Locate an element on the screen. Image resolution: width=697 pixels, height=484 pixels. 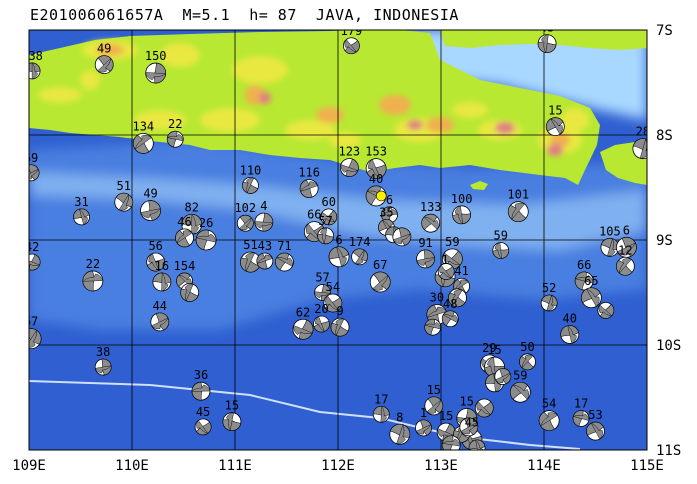
mechanism-label: 62 is located at coordinates (303, 312).